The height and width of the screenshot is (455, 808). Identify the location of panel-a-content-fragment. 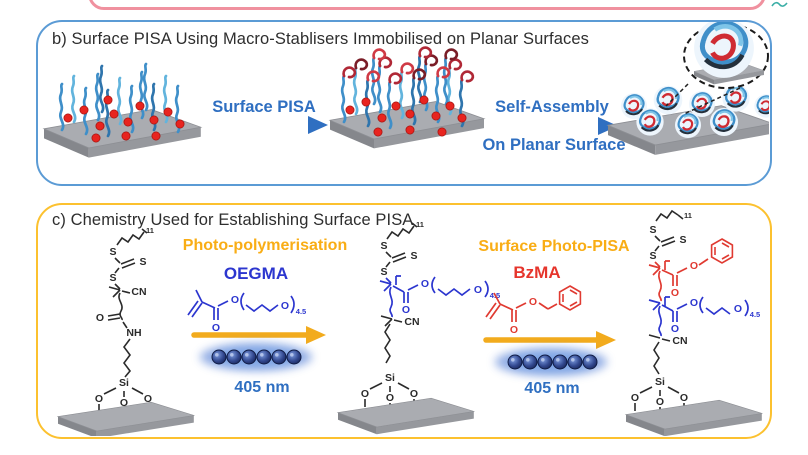
(779, 4).